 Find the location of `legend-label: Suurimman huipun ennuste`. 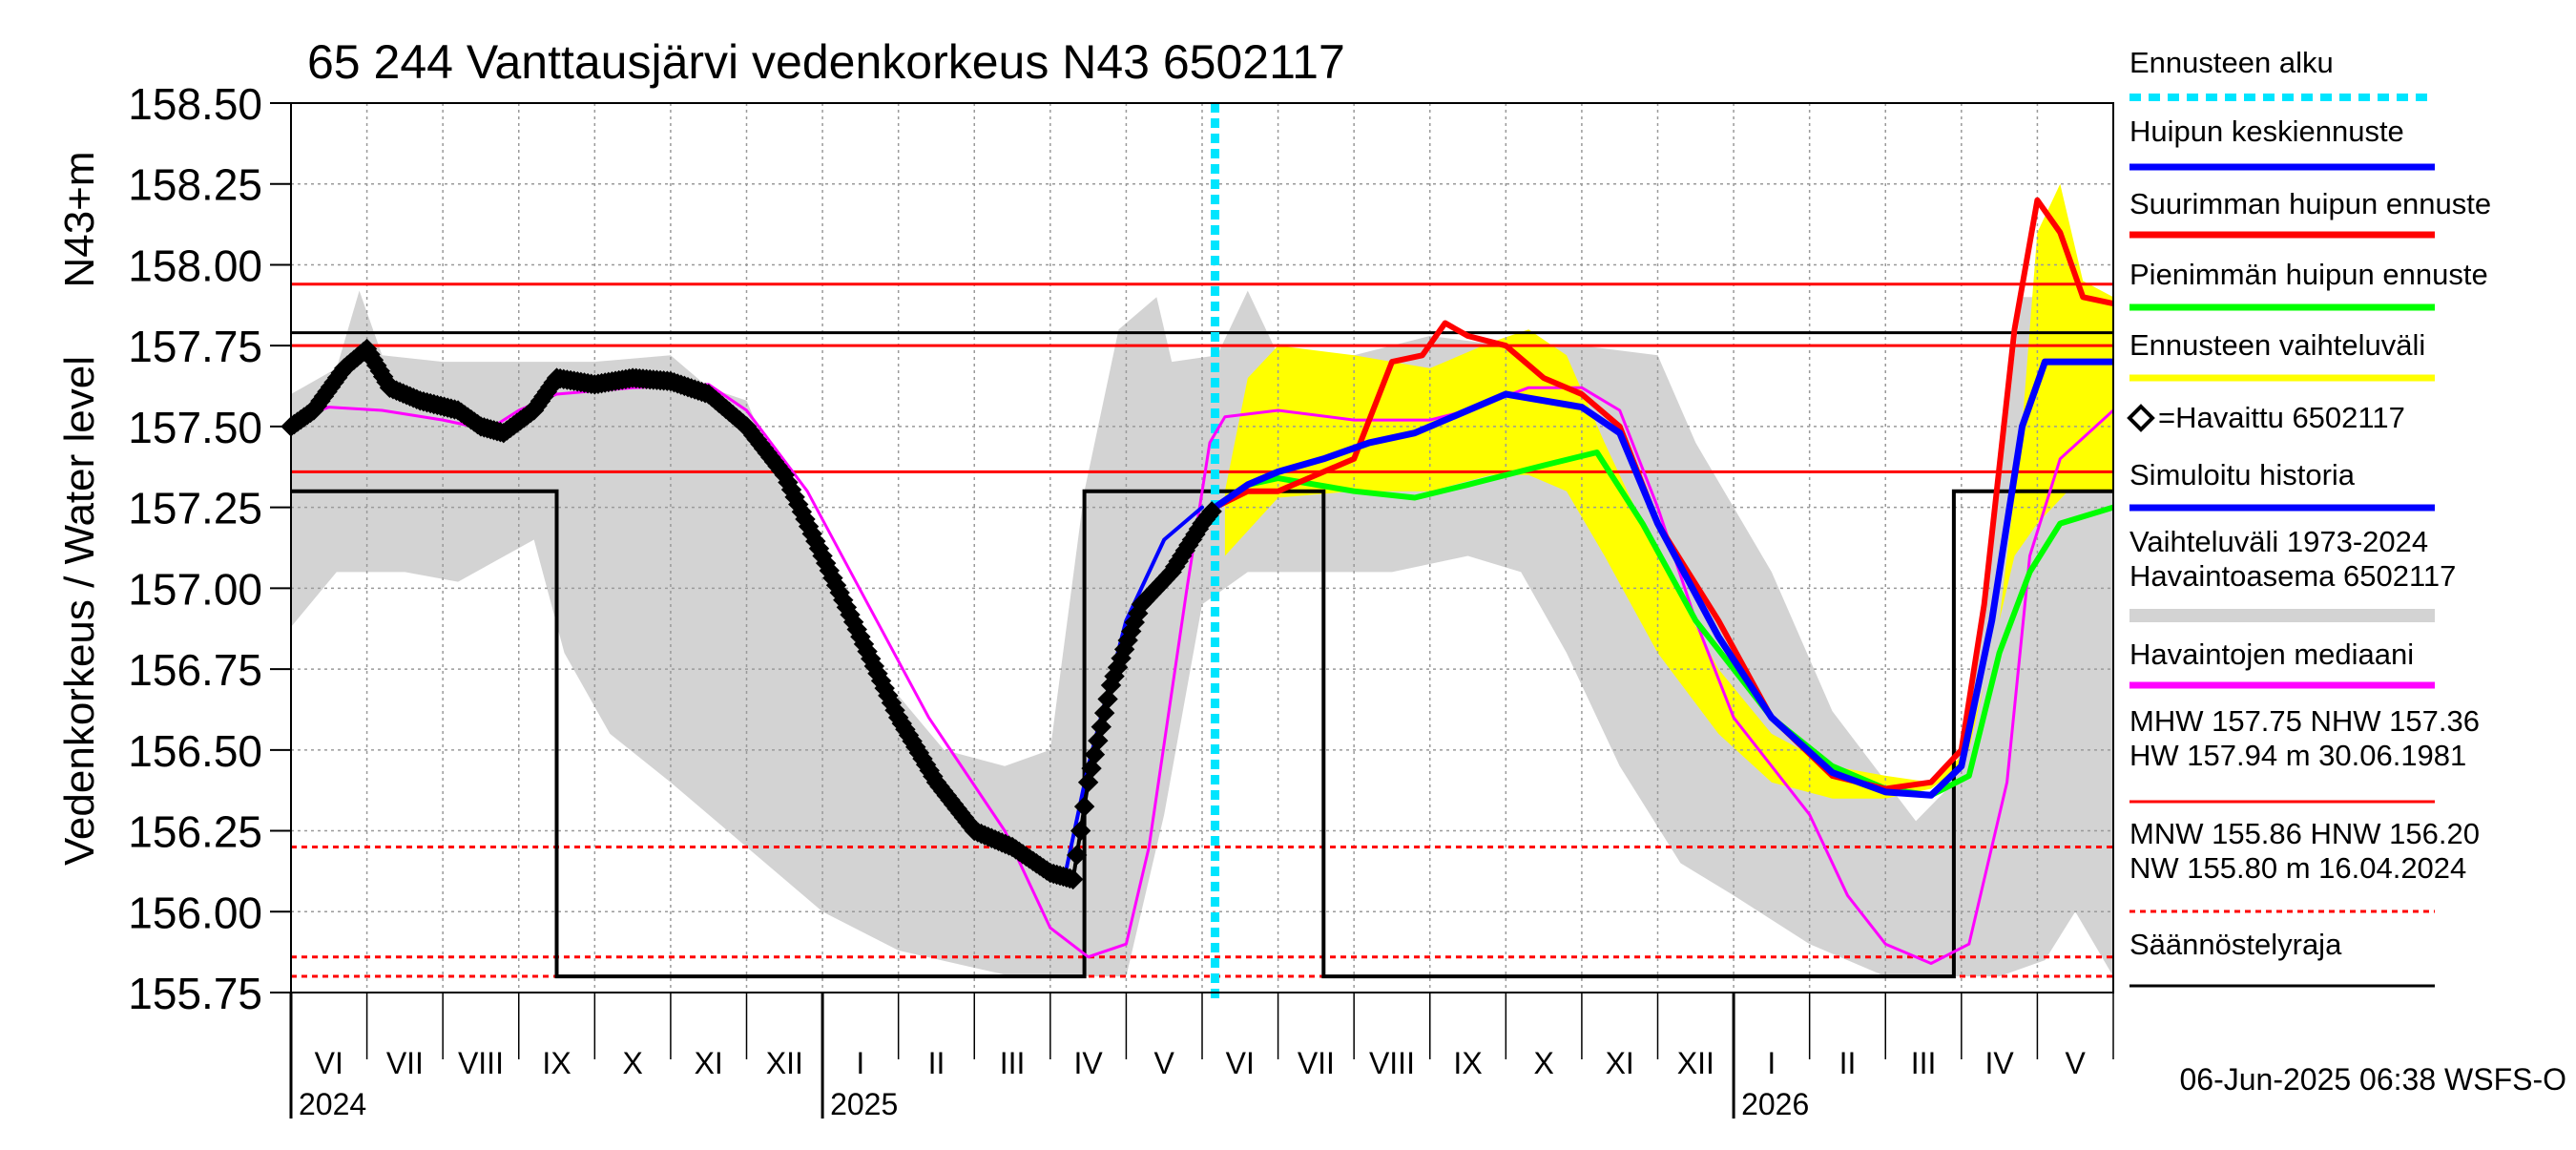

legend-label: Suurimman huipun ennuste is located at coordinates (2310, 203).